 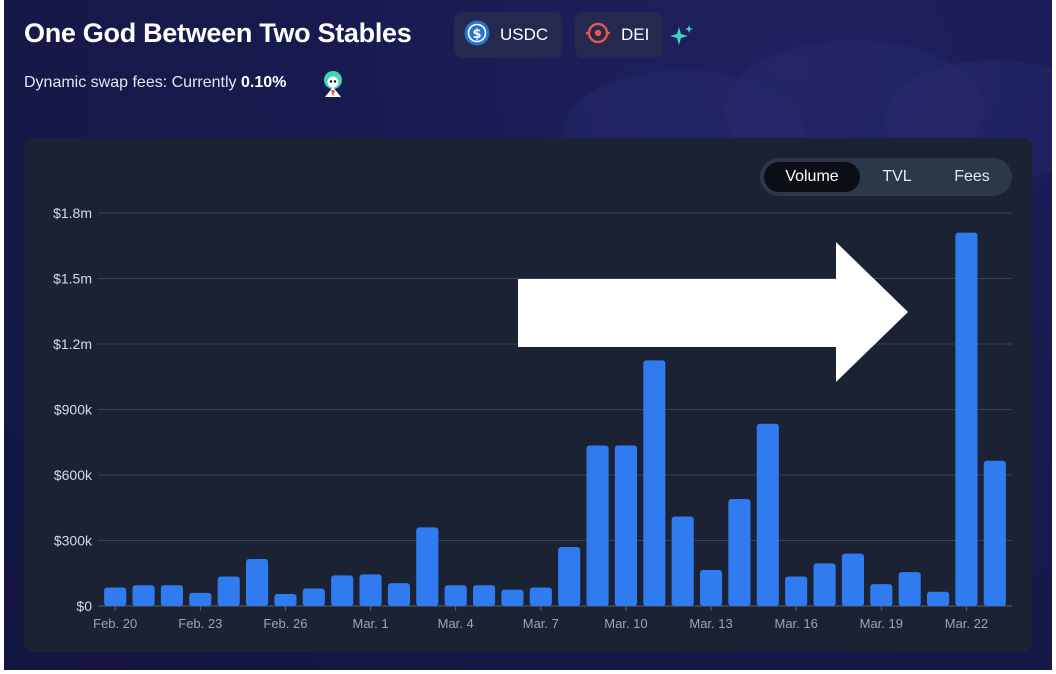 I want to click on fee-value: 0.10%, so click(x=263, y=82).